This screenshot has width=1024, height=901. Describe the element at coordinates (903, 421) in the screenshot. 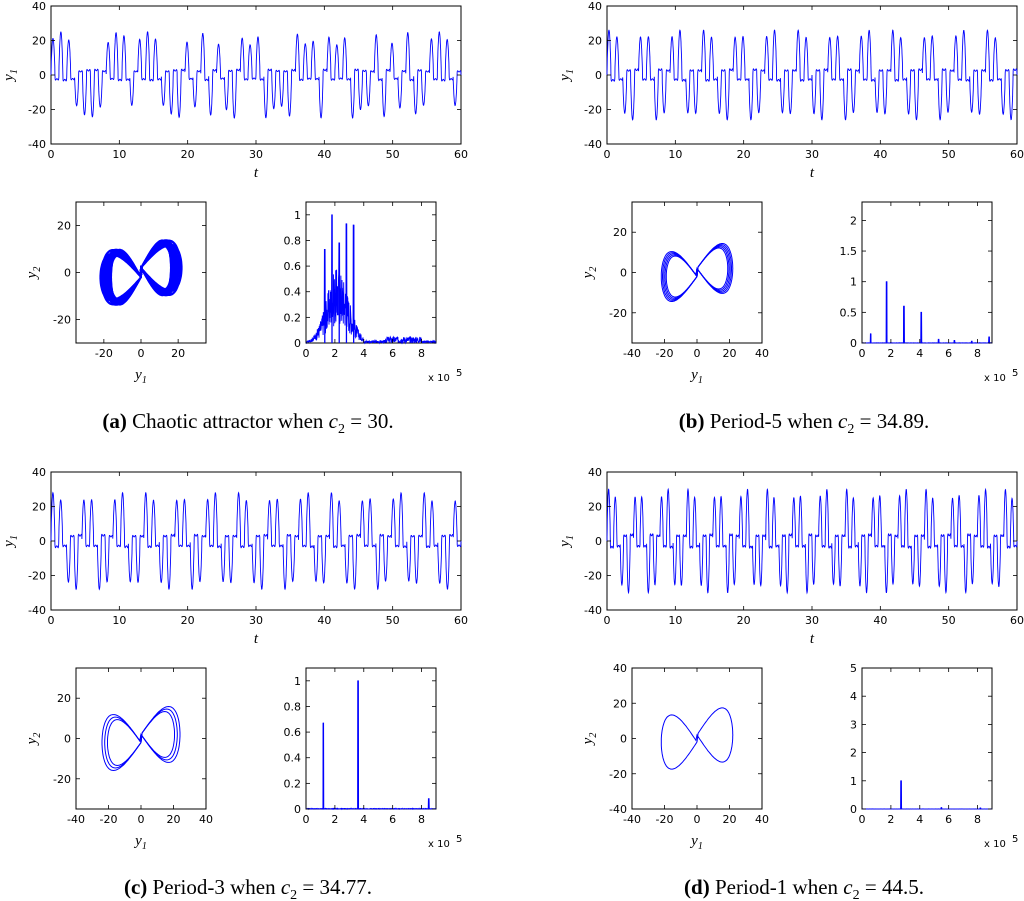

I see `caption-value: 34.89.` at that location.